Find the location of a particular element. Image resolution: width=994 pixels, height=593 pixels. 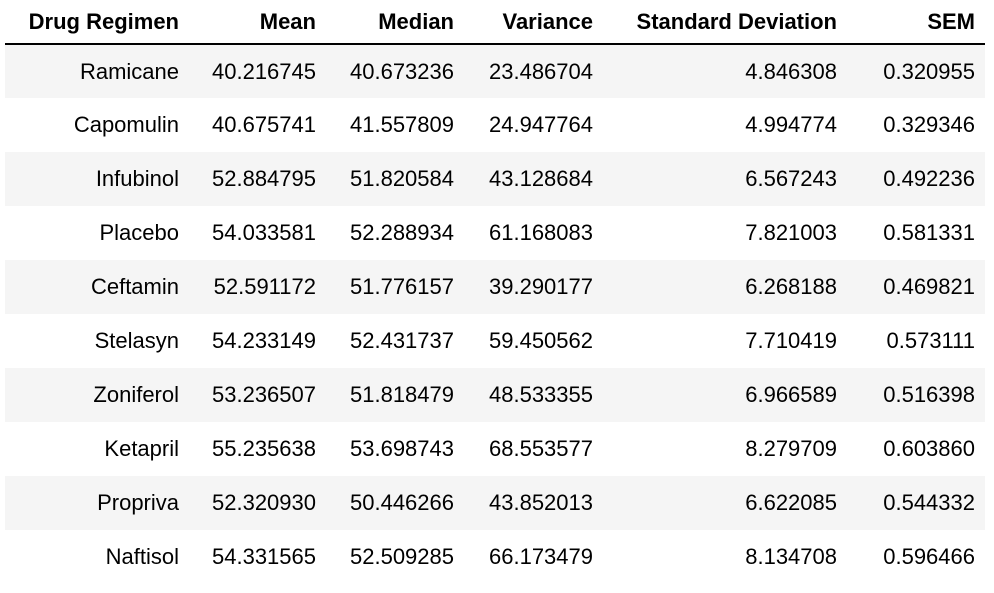

cell-mean: 52.591172 is located at coordinates (264, 286).